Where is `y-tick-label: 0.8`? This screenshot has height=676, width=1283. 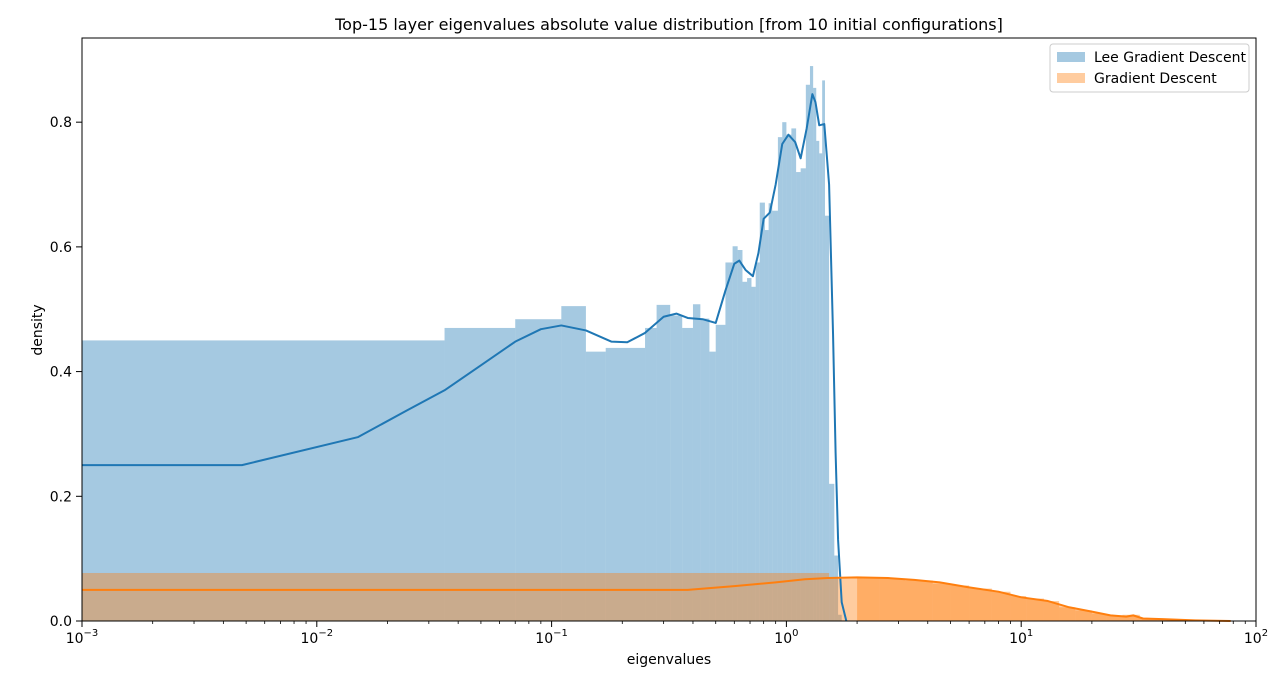
y-tick-label: 0.8 is located at coordinates (61, 123).